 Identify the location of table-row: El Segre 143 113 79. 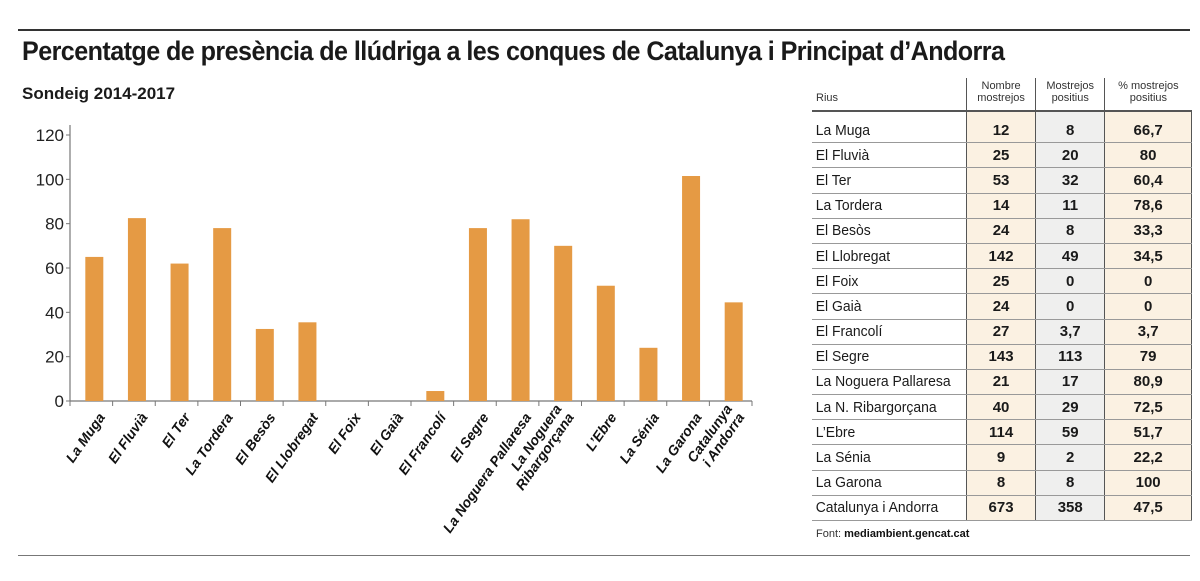
(1002, 357).